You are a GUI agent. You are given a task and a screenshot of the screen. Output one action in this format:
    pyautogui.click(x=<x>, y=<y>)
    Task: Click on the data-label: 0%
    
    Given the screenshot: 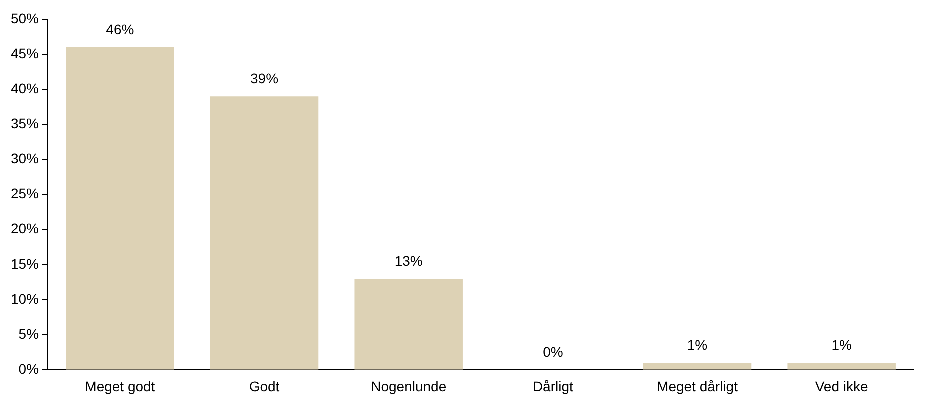 What is the action you would take?
    pyautogui.click(x=553, y=352)
    